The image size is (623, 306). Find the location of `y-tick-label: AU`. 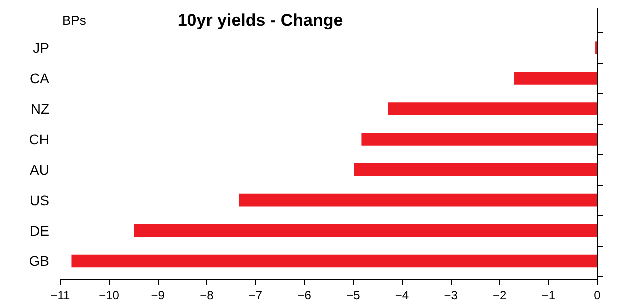

y-tick-label: AU is located at coordinates (40, 170).